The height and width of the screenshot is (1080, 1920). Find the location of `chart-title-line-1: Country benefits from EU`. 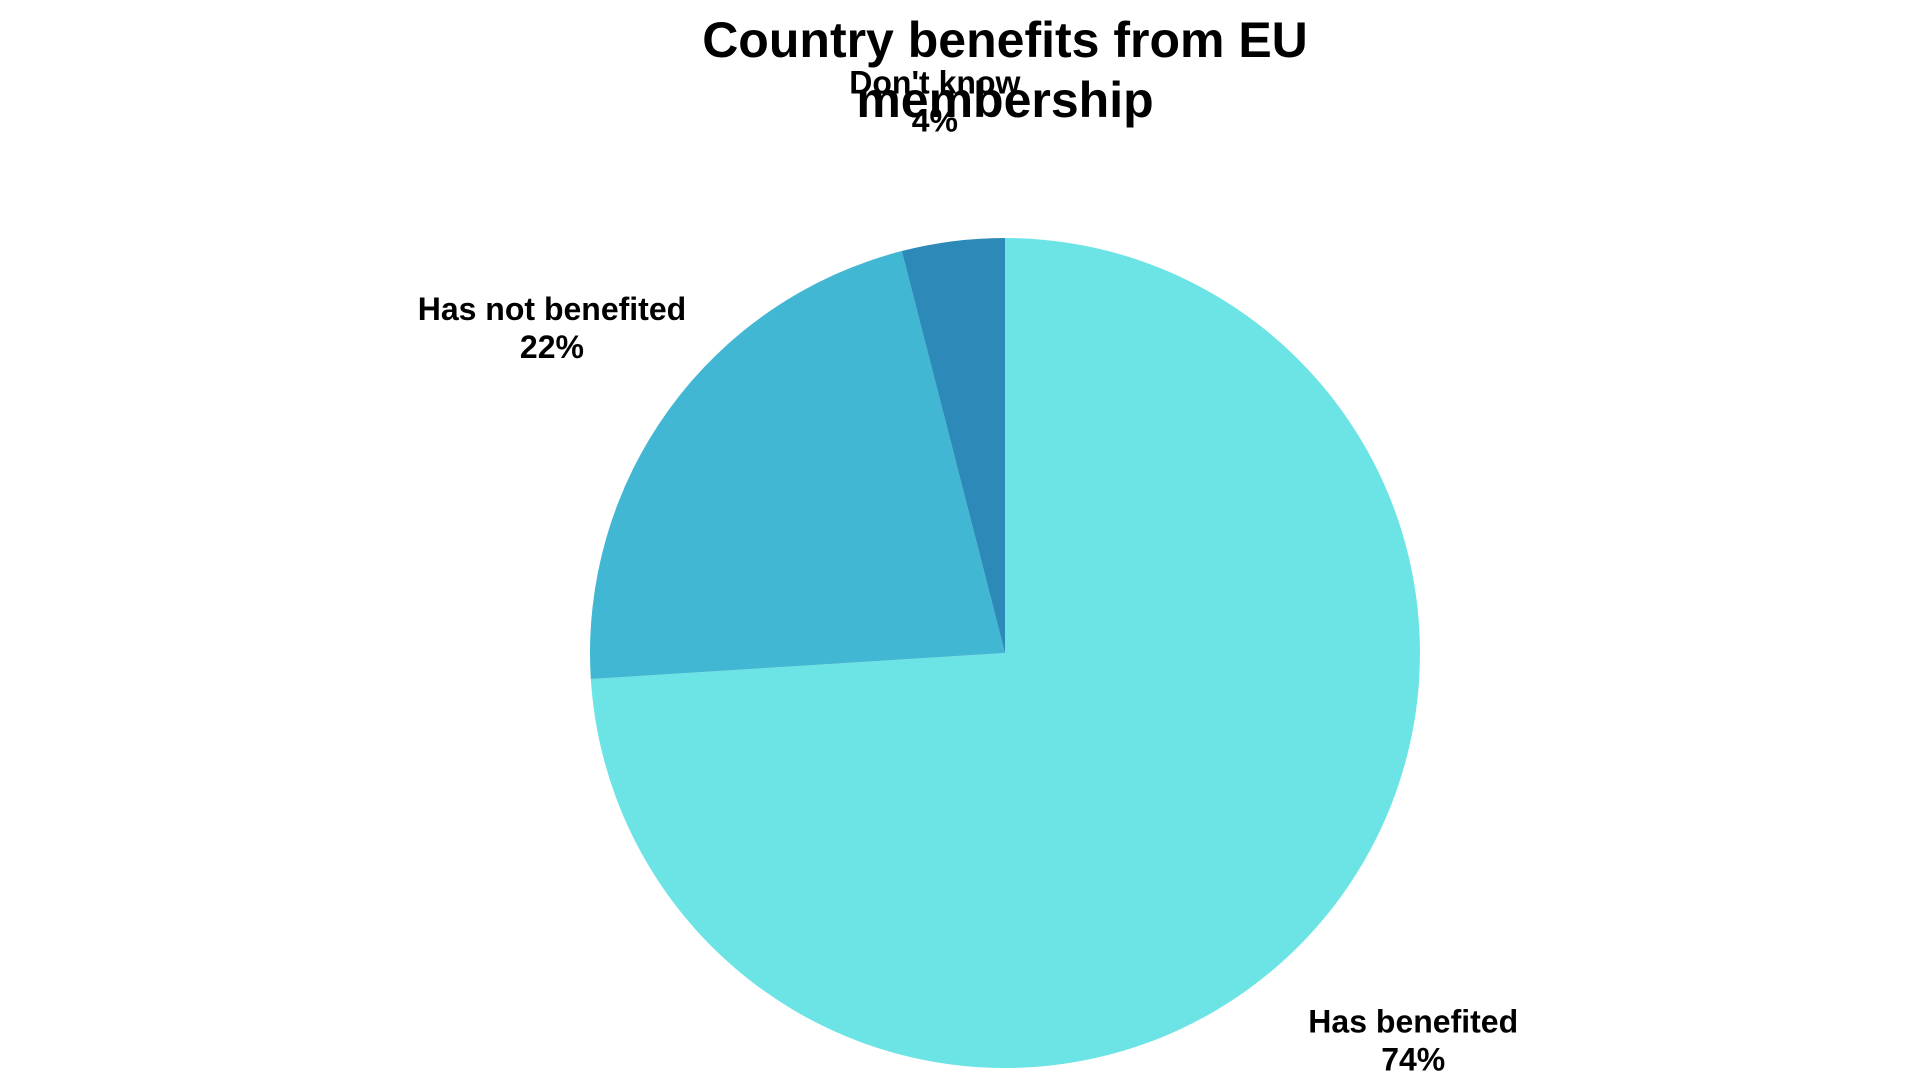

chart-title-line-1: Country benefits from EU is located at coordinates (1005, 40).